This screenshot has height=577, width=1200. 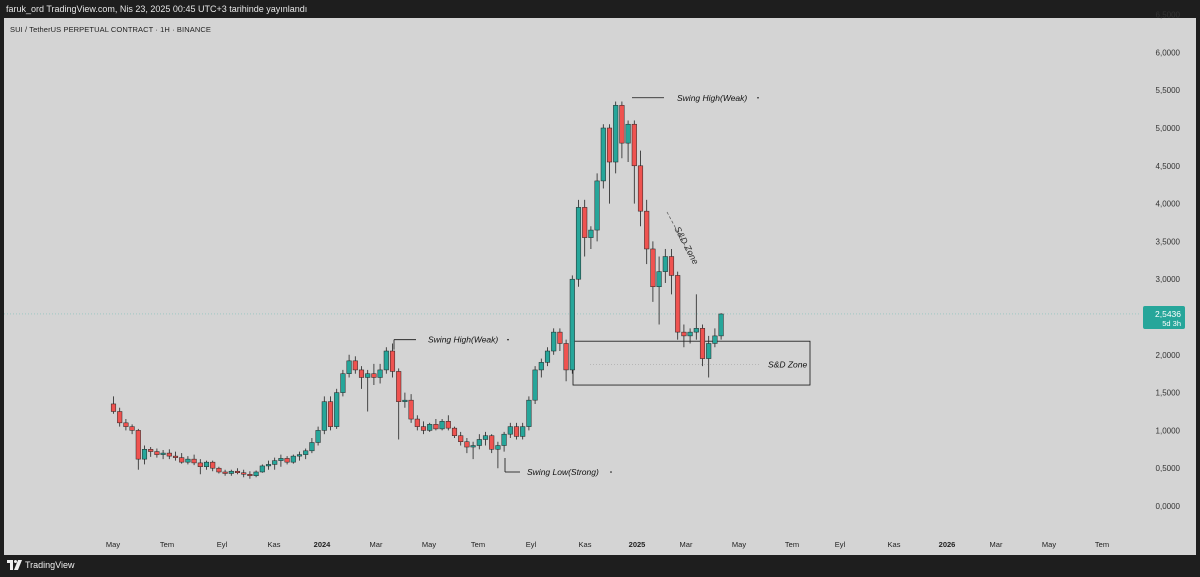 What do you see at coordinates (41, 565) in the screenshot?
I see `tradingview-logo: TradingView` at bounding box center [41, 565].